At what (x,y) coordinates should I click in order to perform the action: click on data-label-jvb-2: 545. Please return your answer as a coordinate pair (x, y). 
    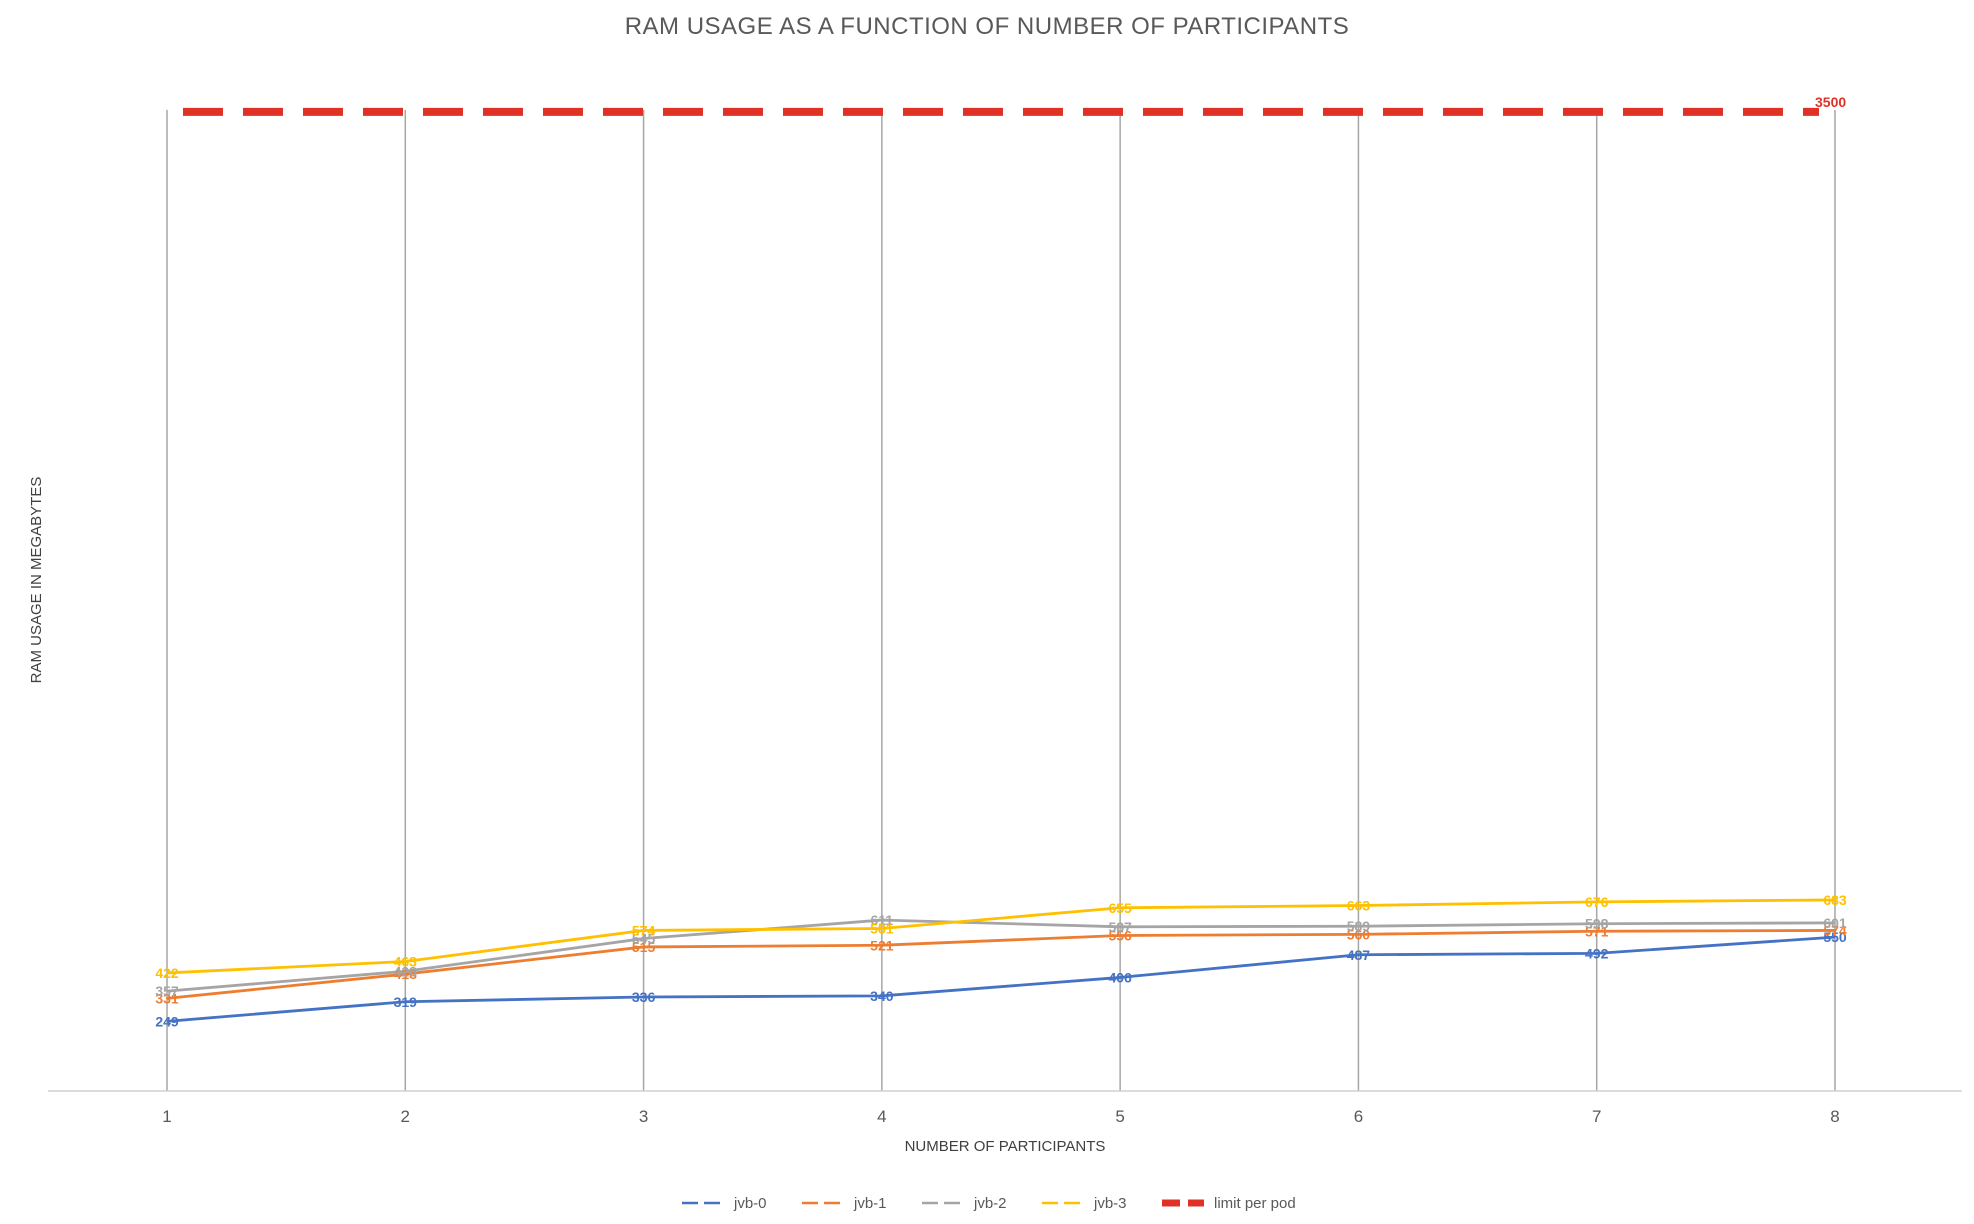
    Looking at the image, I should click on (644, 939).